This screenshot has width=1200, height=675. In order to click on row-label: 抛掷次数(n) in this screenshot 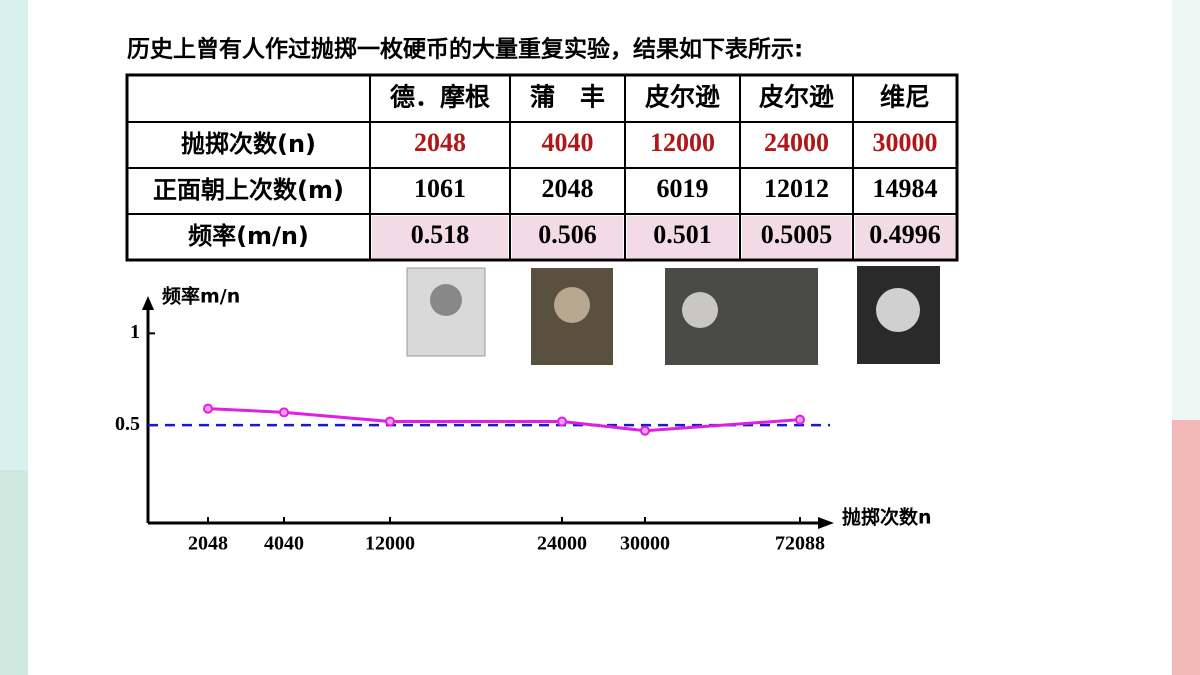, I will do `click(248, 144)`.